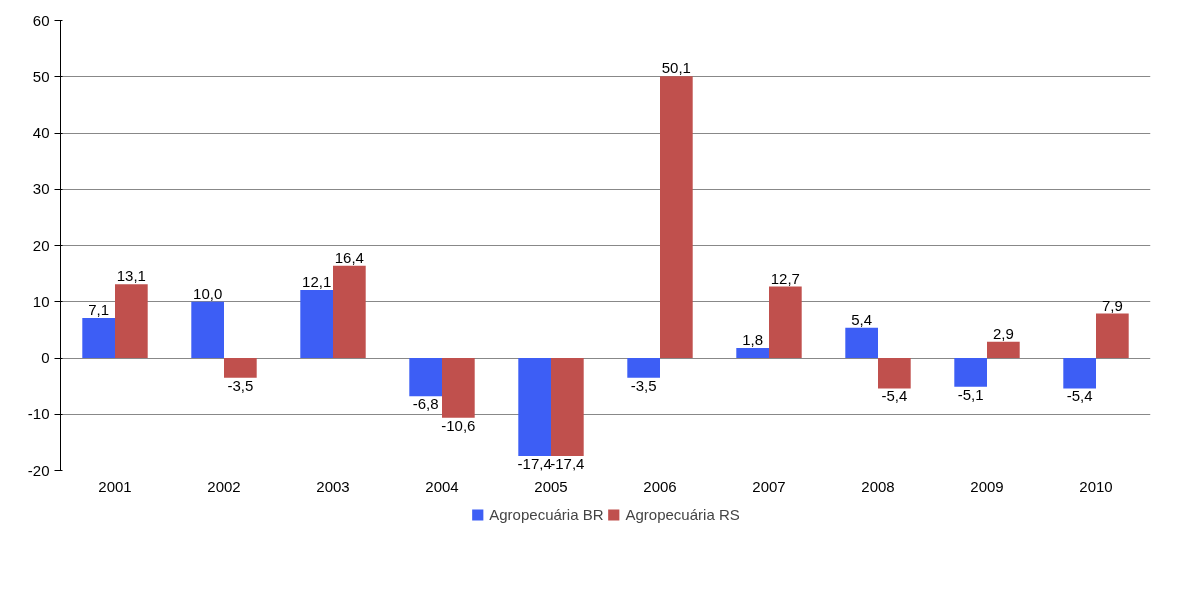 This screenshot has width=1192, height=603. What do you see at coordinates (317, 281) in the screenshot?
I see `data-label: 12,1` at bounding box center [317, 281].